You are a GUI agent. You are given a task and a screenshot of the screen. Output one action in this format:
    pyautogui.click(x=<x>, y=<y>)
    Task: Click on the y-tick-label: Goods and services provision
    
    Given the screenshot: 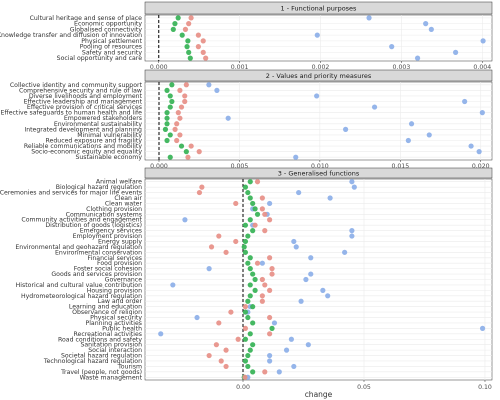 What is the action you would take?
    pyautogui.click(x=96, y=274)
    